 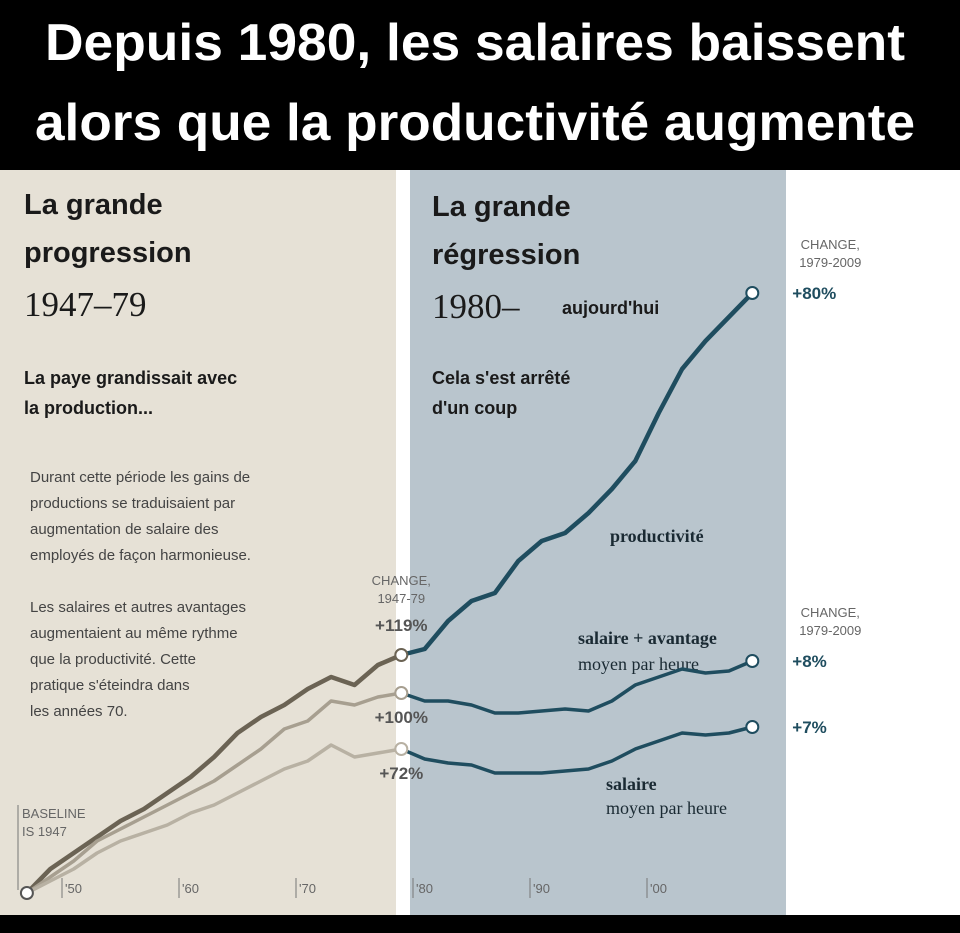 I want to click on panel-text: augmentation de salaire des, so click(x=124, y=529).